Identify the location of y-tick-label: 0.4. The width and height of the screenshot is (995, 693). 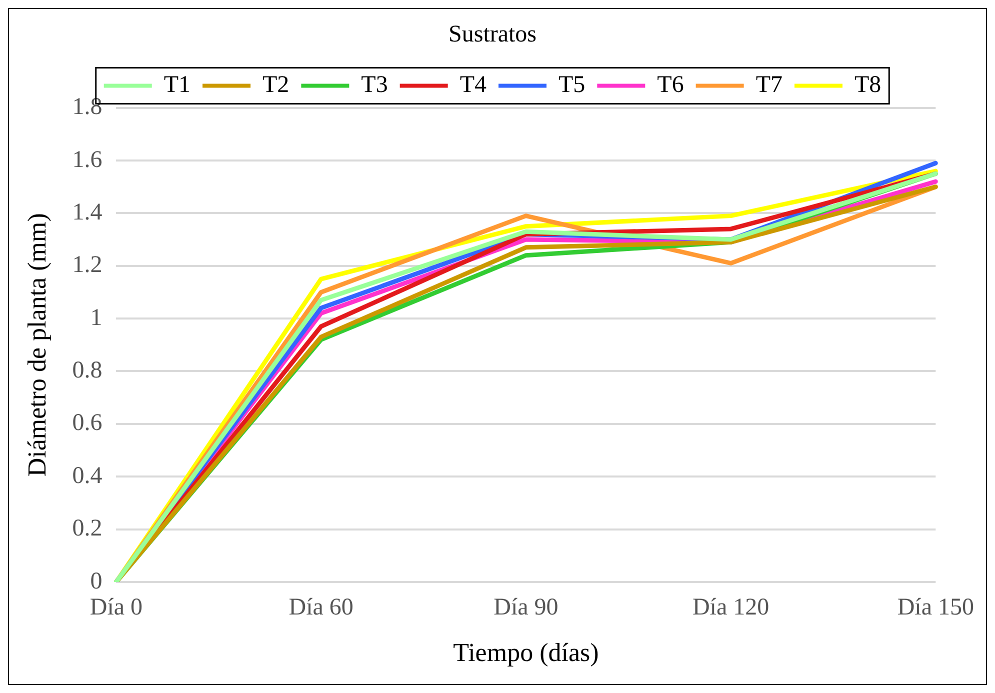
(87, 475).